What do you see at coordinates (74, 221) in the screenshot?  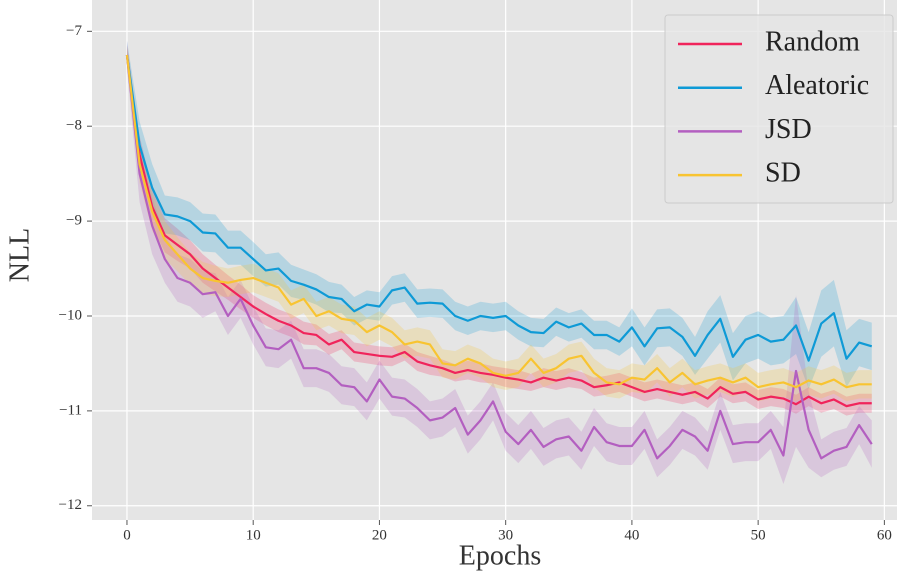 I see `y-tick-label: −9` at bounding box center [74, 221].